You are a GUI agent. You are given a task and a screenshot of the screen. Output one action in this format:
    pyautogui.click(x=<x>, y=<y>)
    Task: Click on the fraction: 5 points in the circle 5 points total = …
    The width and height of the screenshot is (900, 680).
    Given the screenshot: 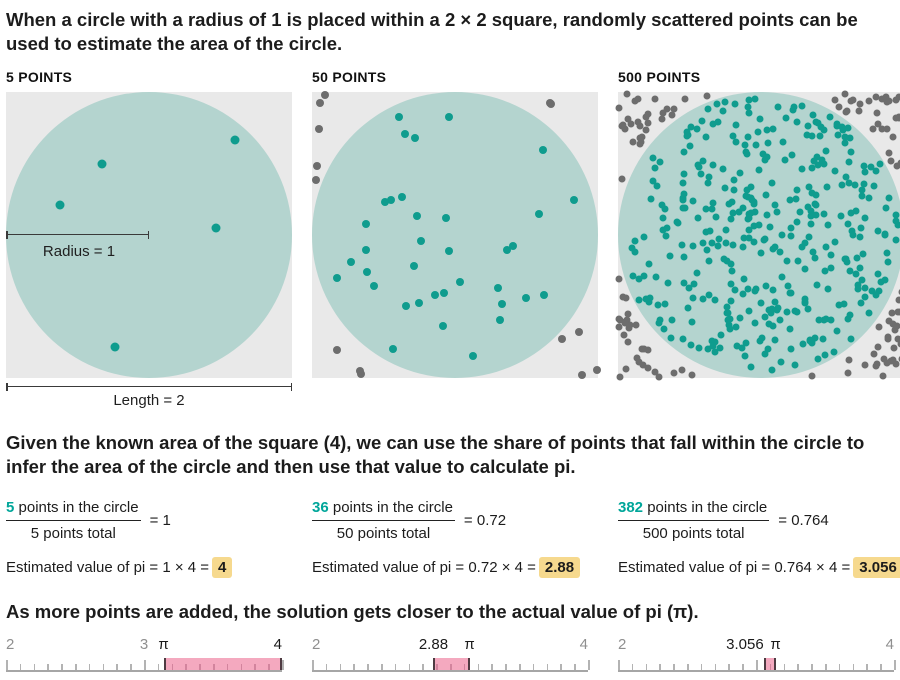 What is the action you would take?
    pyautogui.click(x=150, y=520)
    